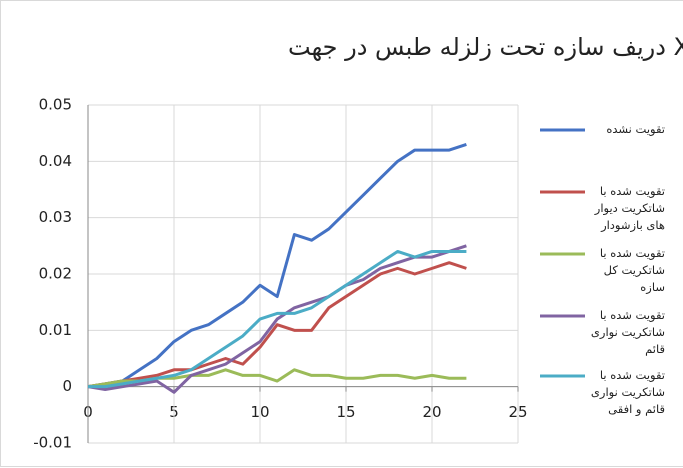  What do you see at coordinates (52, 443) in the screenshot?
I see `y-tick-label: -0.01` at bounding box center [52, 443].